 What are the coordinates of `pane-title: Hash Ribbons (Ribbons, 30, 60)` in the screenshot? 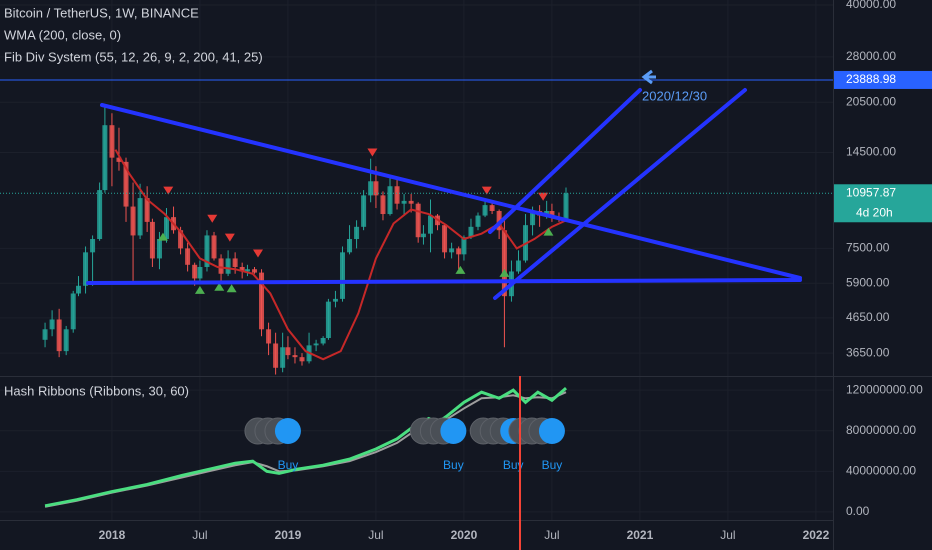 It's located at (96, 390).